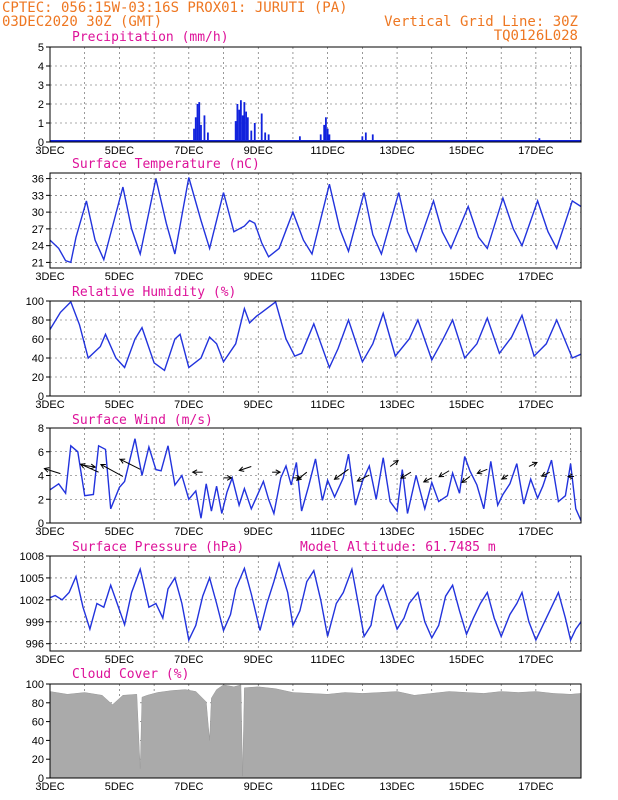 The width and height of the screenshot is (618, 800). What do you see at coordinates (38, 230) in the screenshot?
I see `temp-ytick: 27` at bounding box center [38, 230].